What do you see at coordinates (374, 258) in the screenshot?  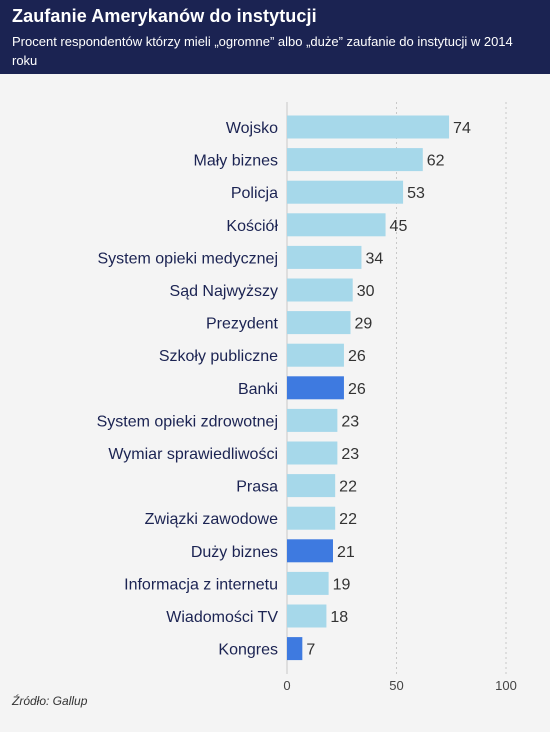 I see `value-label: 34` at bounding box center [374, 258].